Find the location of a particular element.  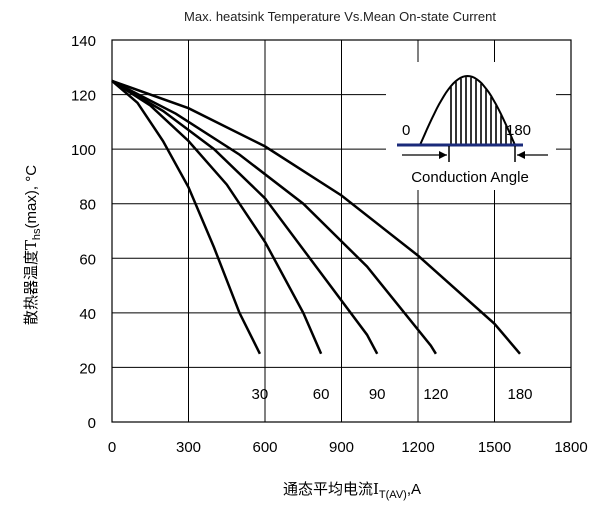

y-tick-label-5: 100 is located at coordinates (83, 150).